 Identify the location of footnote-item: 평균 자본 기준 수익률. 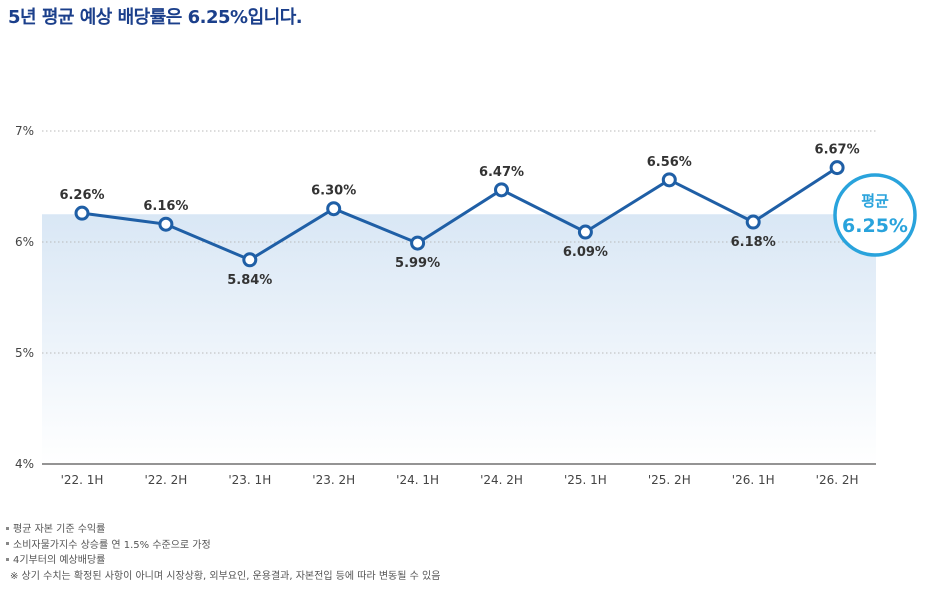
(223, 530).